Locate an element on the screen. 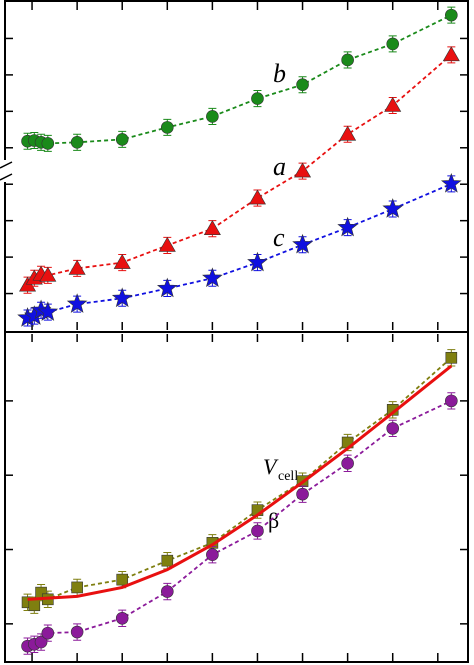 This screenshot has width=474, height=665. axis-break-gap is located at coordinates (6, 171).